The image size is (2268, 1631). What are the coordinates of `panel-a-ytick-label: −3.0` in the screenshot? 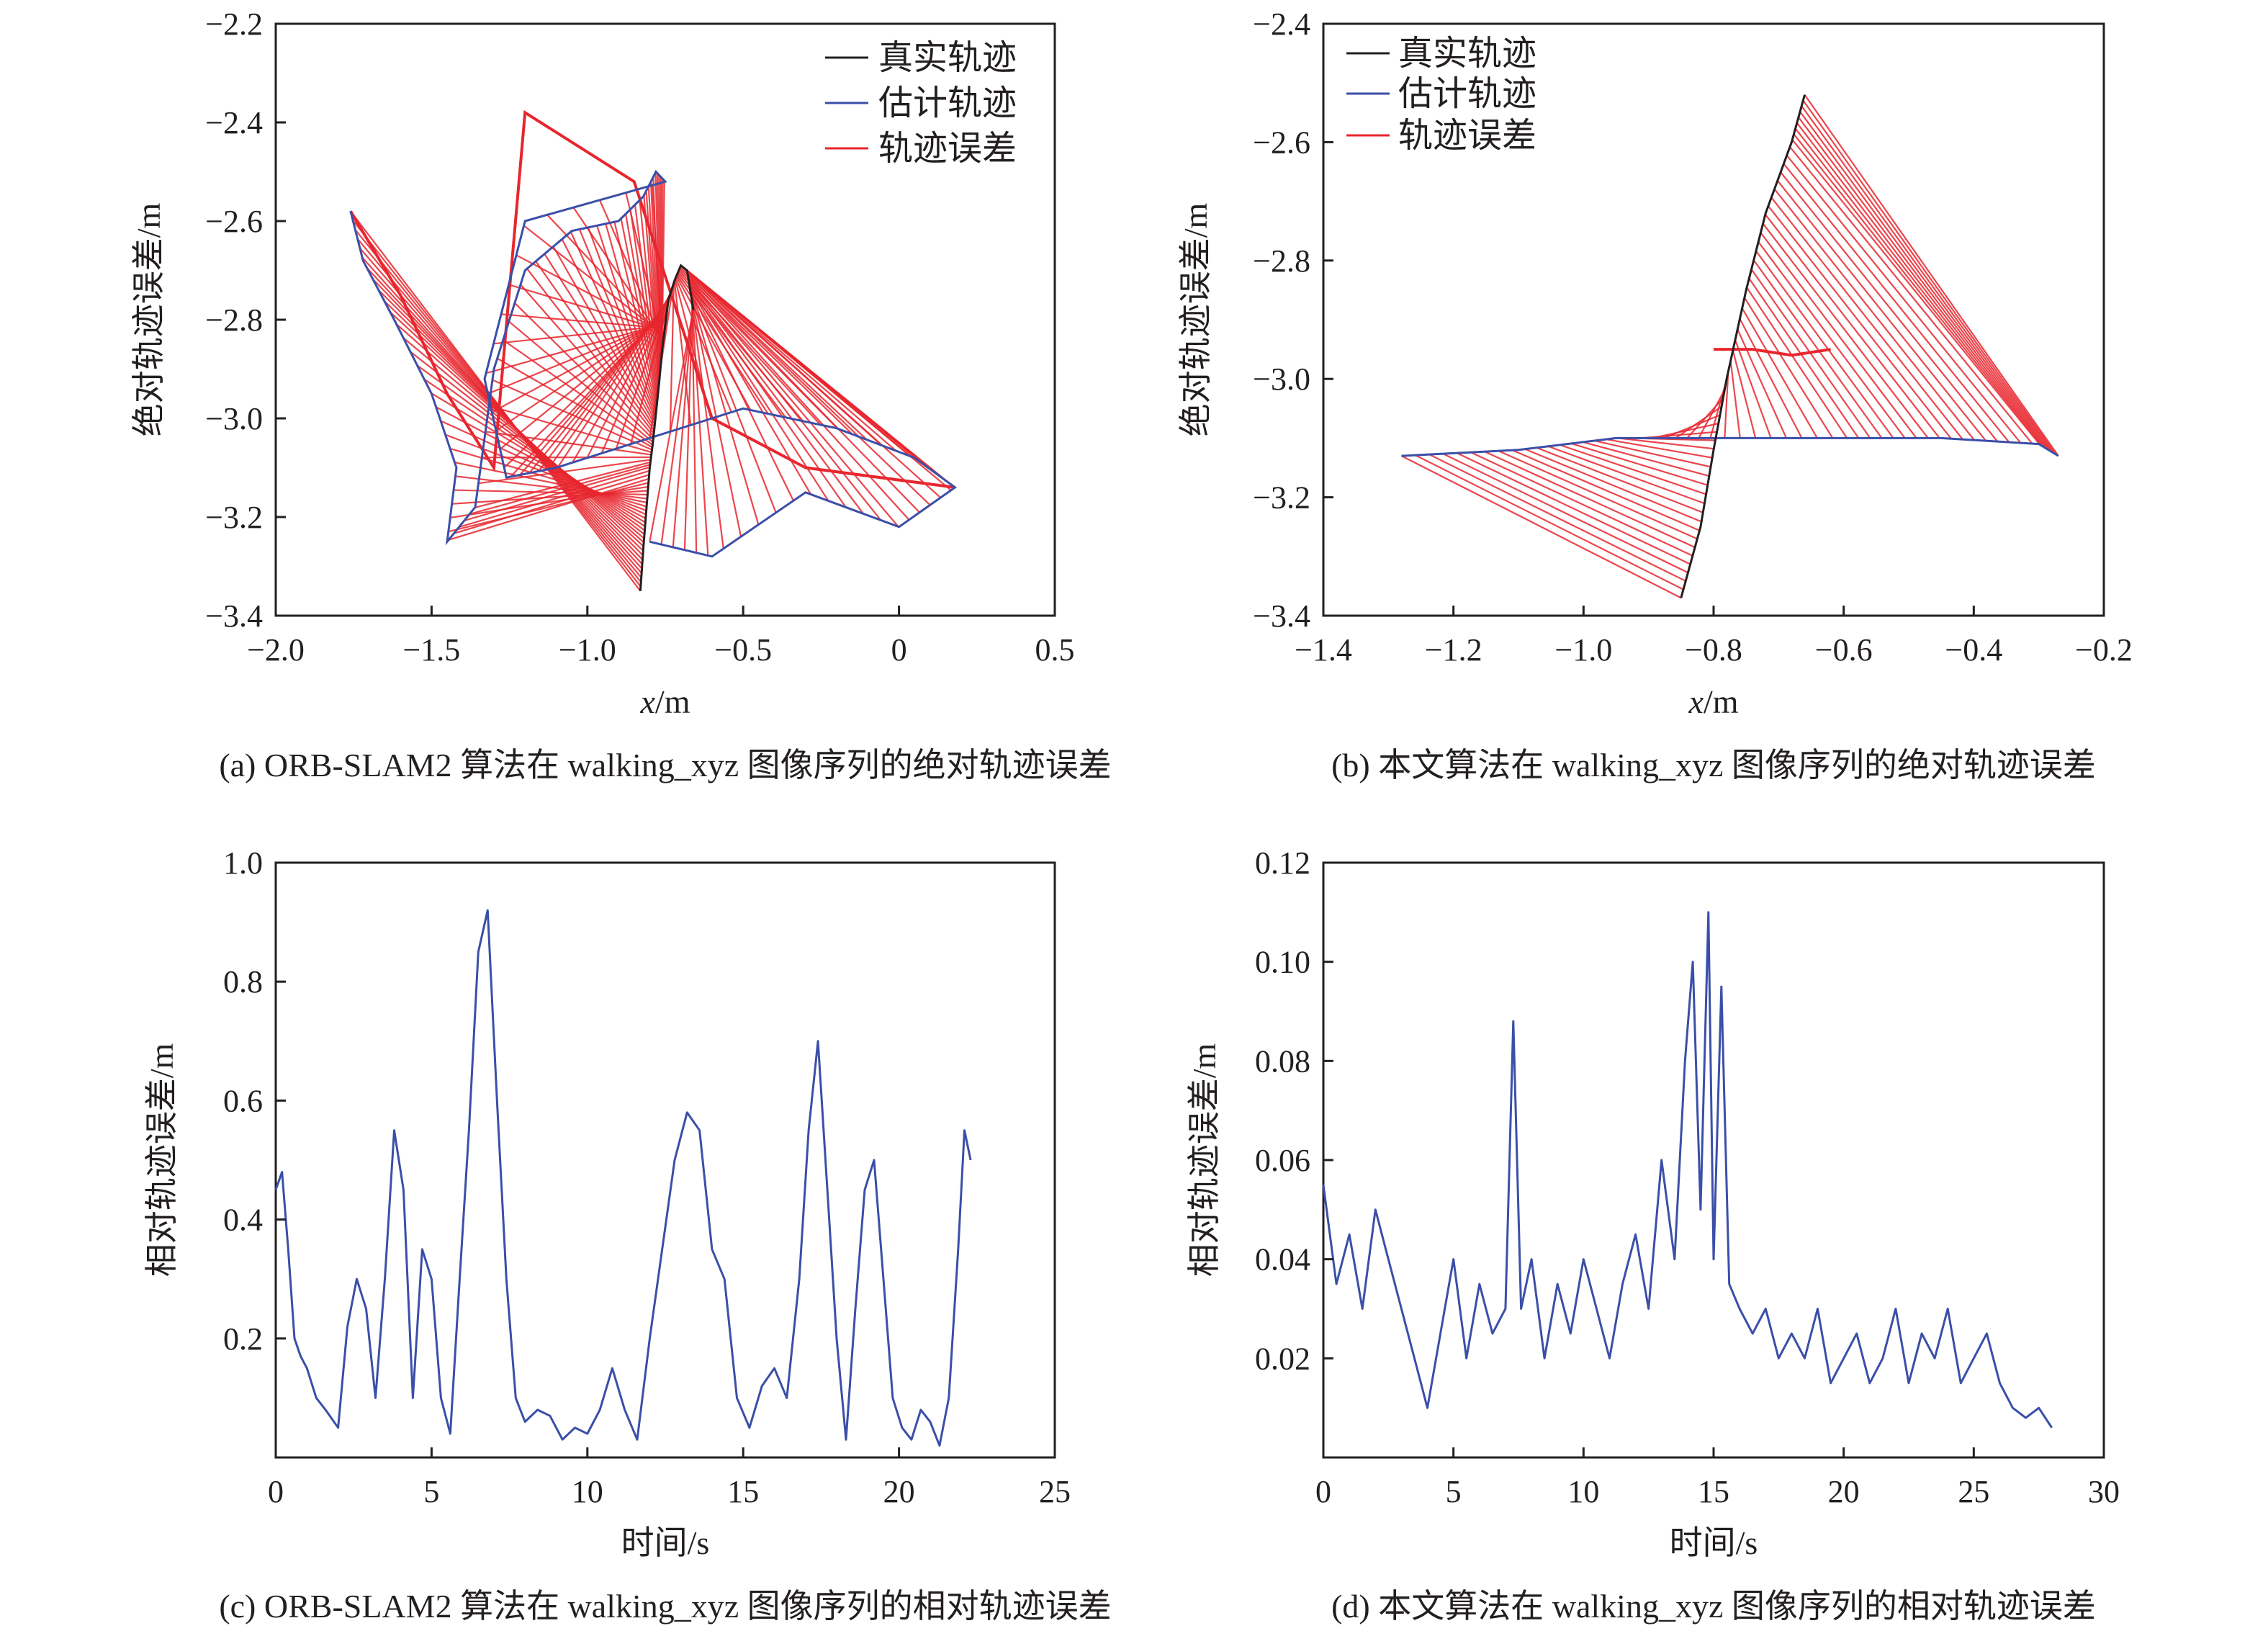 It's located at (234, 418).